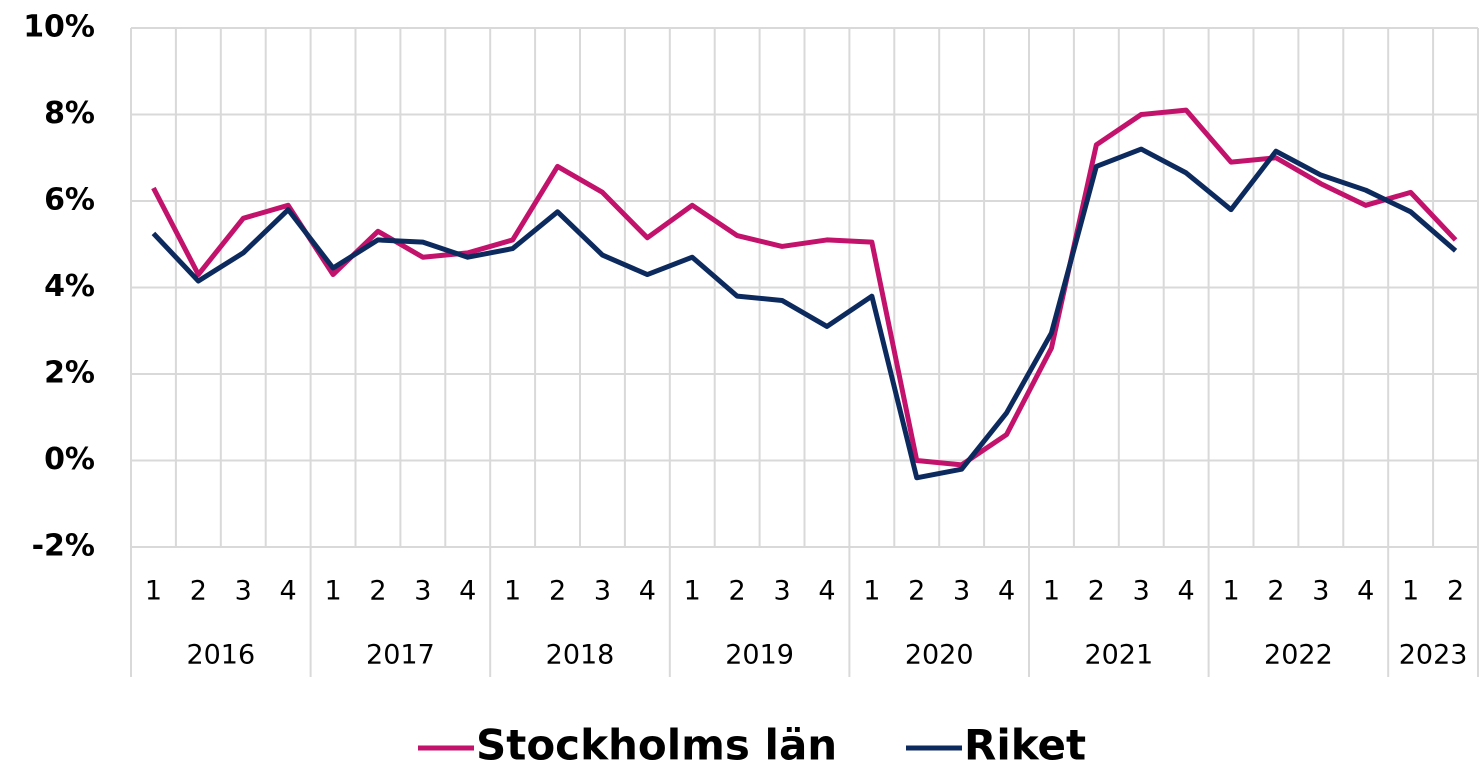 Image resolution: width=1483 pixels, height=774 pixels. I want to click on y-tick-label: 2%, so click(69, 373).